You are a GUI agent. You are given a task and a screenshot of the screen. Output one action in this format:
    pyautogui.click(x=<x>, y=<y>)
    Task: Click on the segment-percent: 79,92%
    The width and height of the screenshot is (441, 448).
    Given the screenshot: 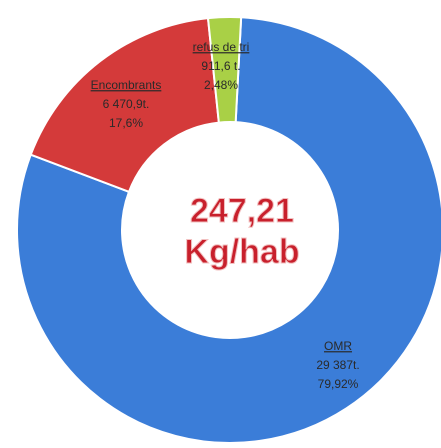 What is the action you would take?
    pyautogui.click(x=338, y=384)
    